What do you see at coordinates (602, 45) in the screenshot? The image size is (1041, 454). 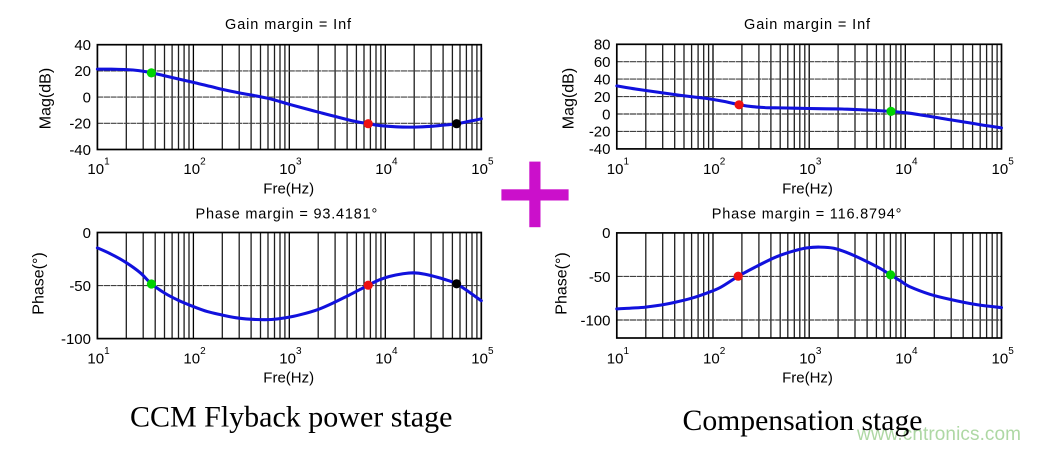 I see `svg-text: 80` at bounding box center [602, 45].